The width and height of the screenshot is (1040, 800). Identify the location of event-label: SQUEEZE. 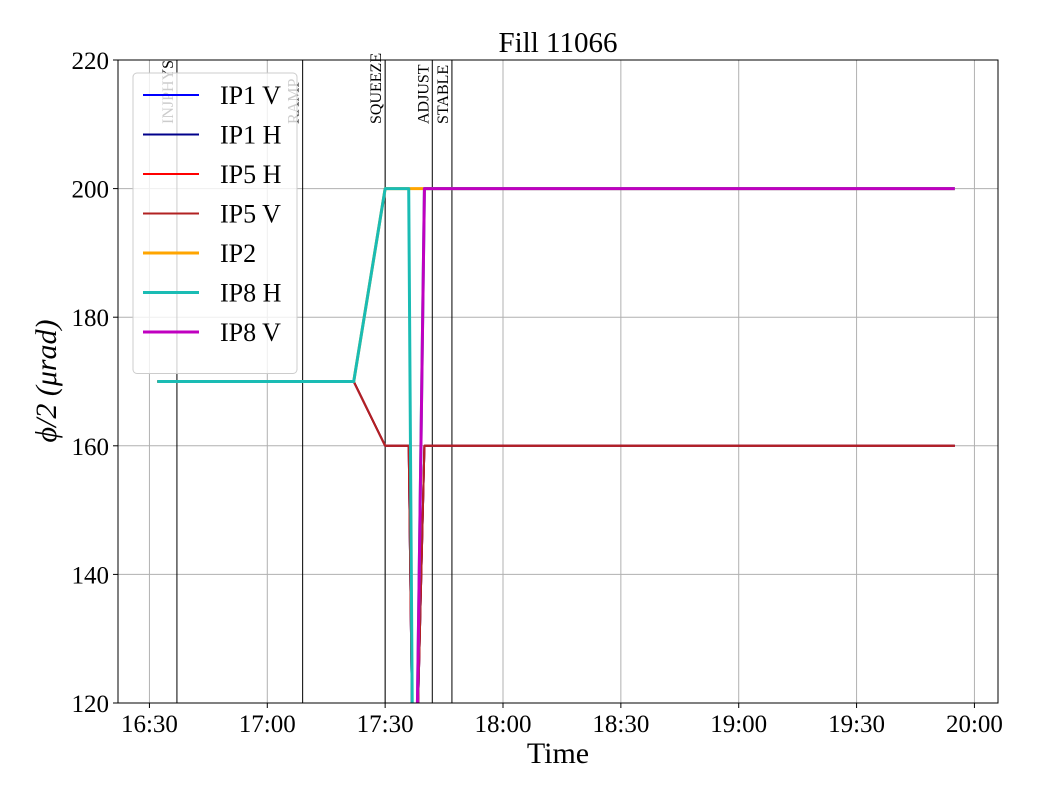
(376, 88).